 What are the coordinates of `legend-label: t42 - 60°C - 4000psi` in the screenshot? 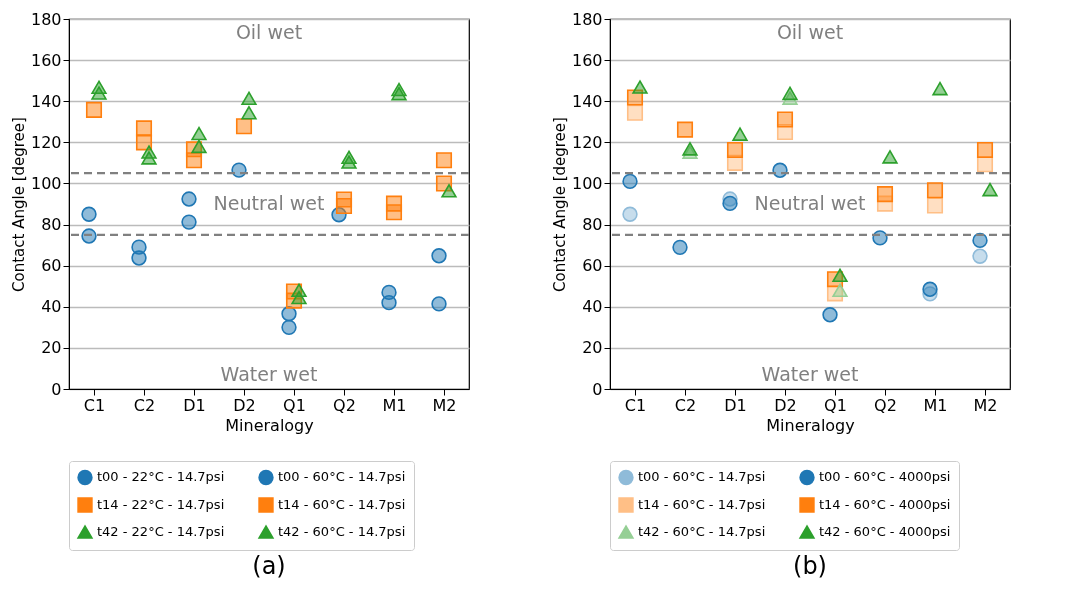 It's located at (885, 531).